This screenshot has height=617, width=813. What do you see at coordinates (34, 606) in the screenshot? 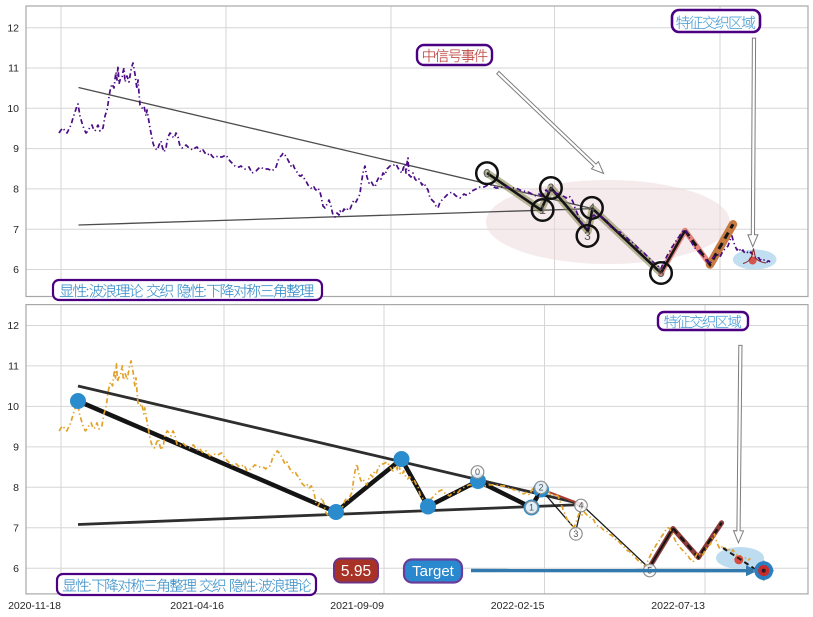
I see `svg-text: 2020-11-18` at bounding box center [34, 606].